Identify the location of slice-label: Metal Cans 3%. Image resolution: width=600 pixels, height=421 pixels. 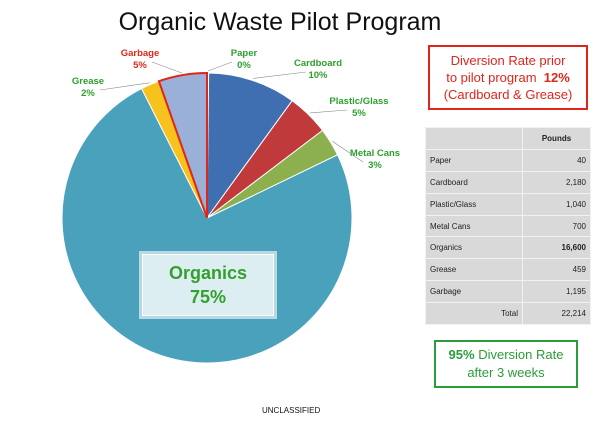
(375, 159).